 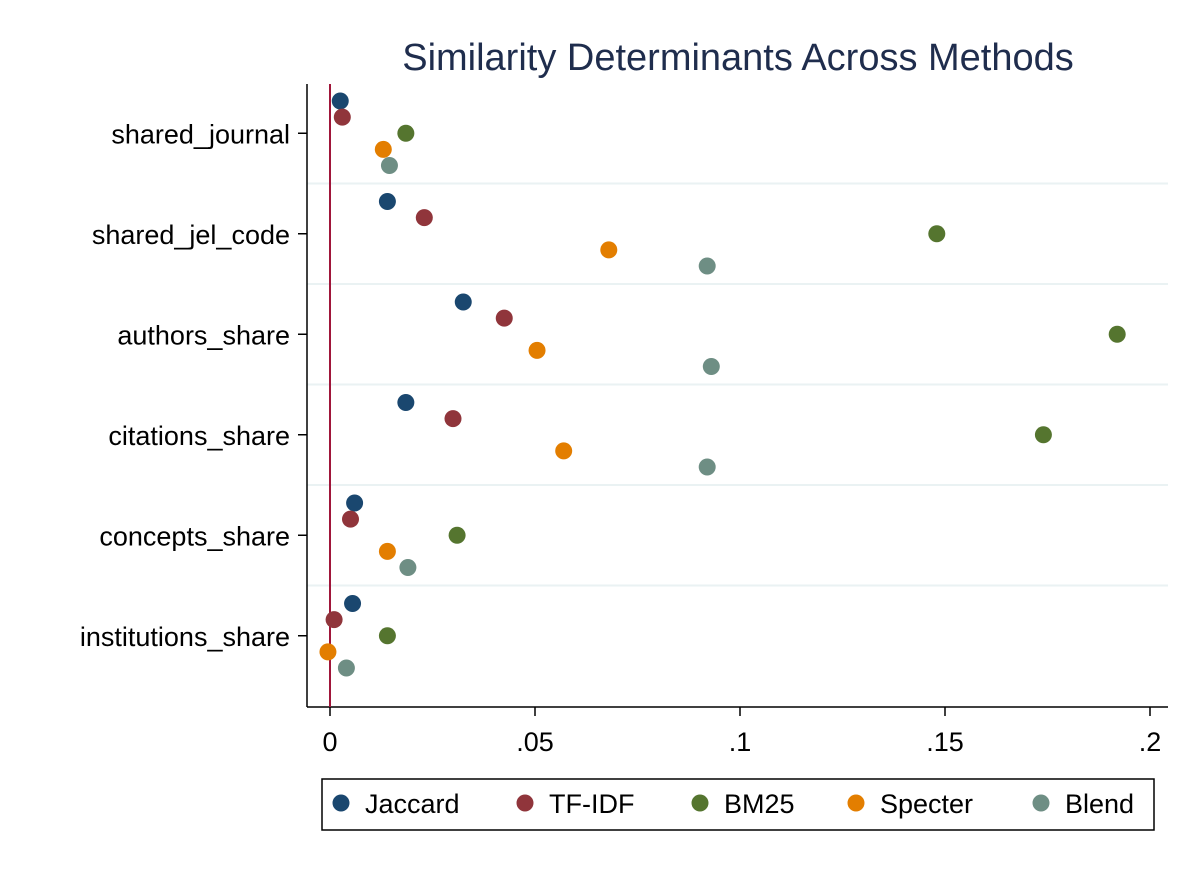 I want to click on legend-label: Blend, so click(x=1099, y=804).